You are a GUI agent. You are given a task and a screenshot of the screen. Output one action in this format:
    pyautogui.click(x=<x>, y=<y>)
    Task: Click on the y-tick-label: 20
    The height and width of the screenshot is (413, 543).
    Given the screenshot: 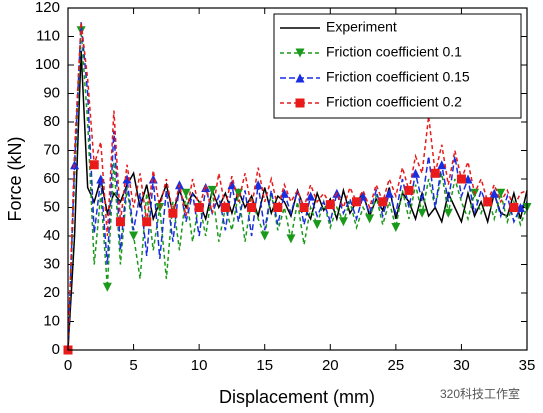 What is the action you would take?
    pyautogui.click(x=51, y=292)
    